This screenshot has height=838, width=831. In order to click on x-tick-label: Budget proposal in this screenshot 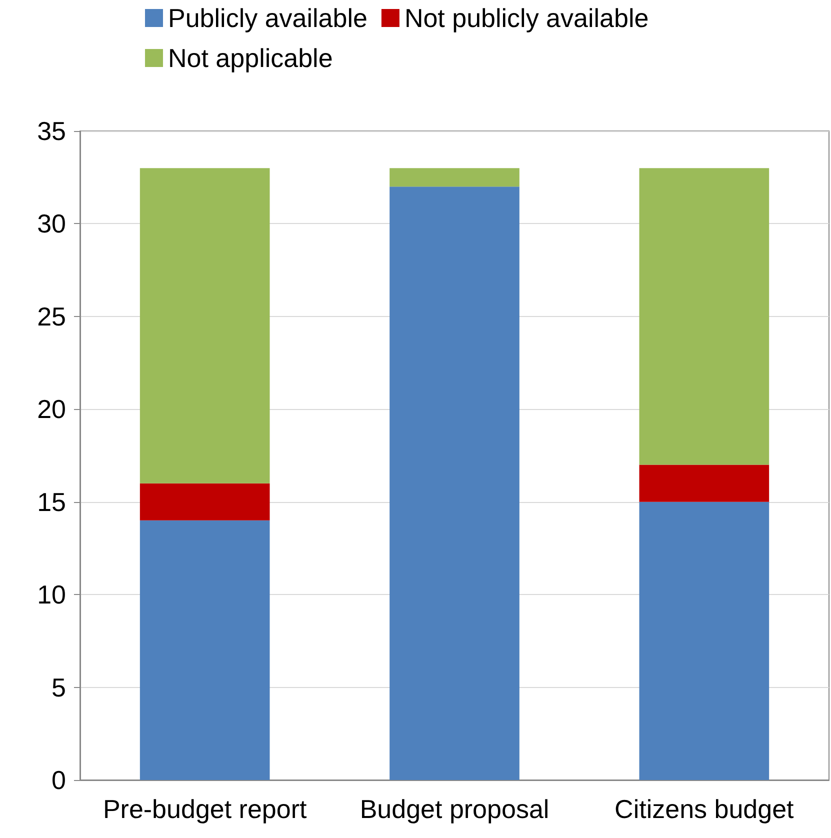, I will do `click(455, 809)`.